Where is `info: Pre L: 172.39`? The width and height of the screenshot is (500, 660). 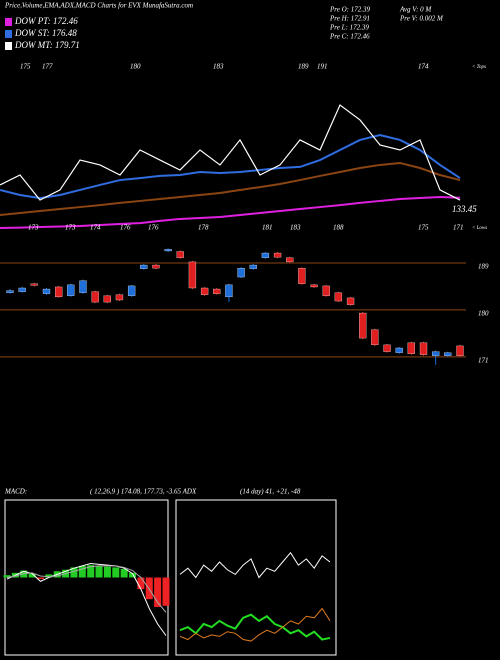
info: Pre L: 172.39 is located at coordinates (349, 28).